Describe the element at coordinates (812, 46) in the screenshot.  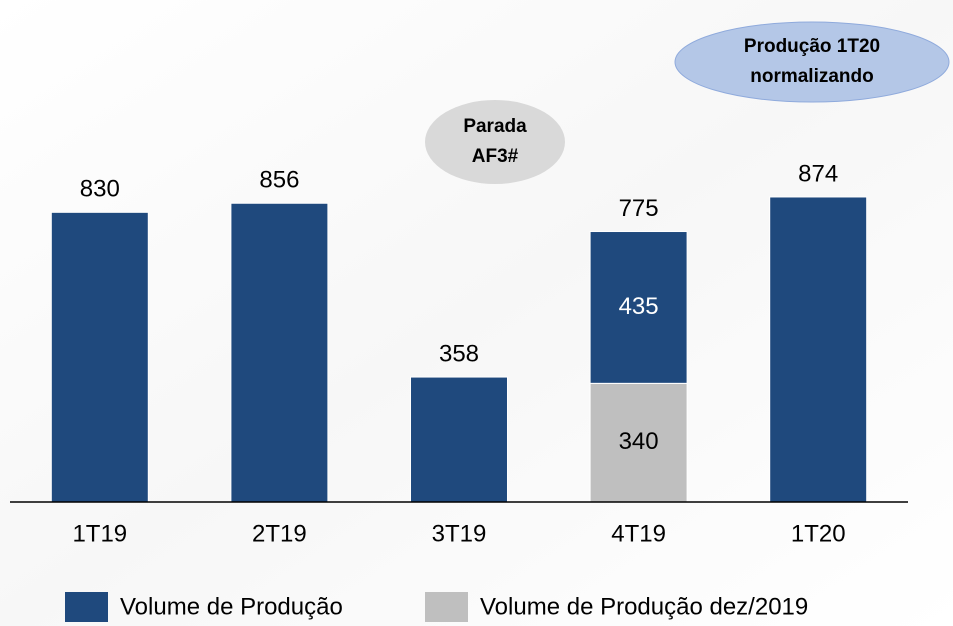
I see `annotation-text: Produção 1T20` at that location.